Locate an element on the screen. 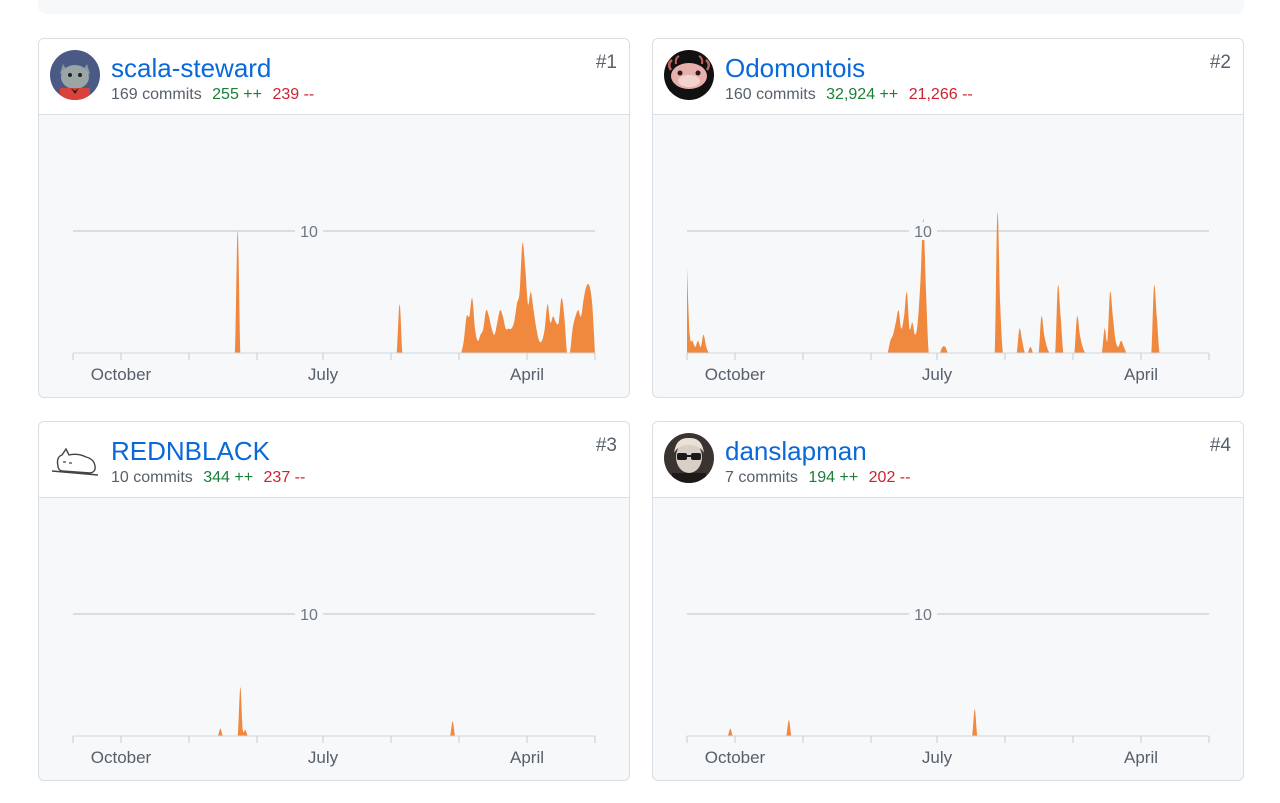  contributor-stats: 10 commits 344 ++ 237 -- is located at coordinates (208, 478).